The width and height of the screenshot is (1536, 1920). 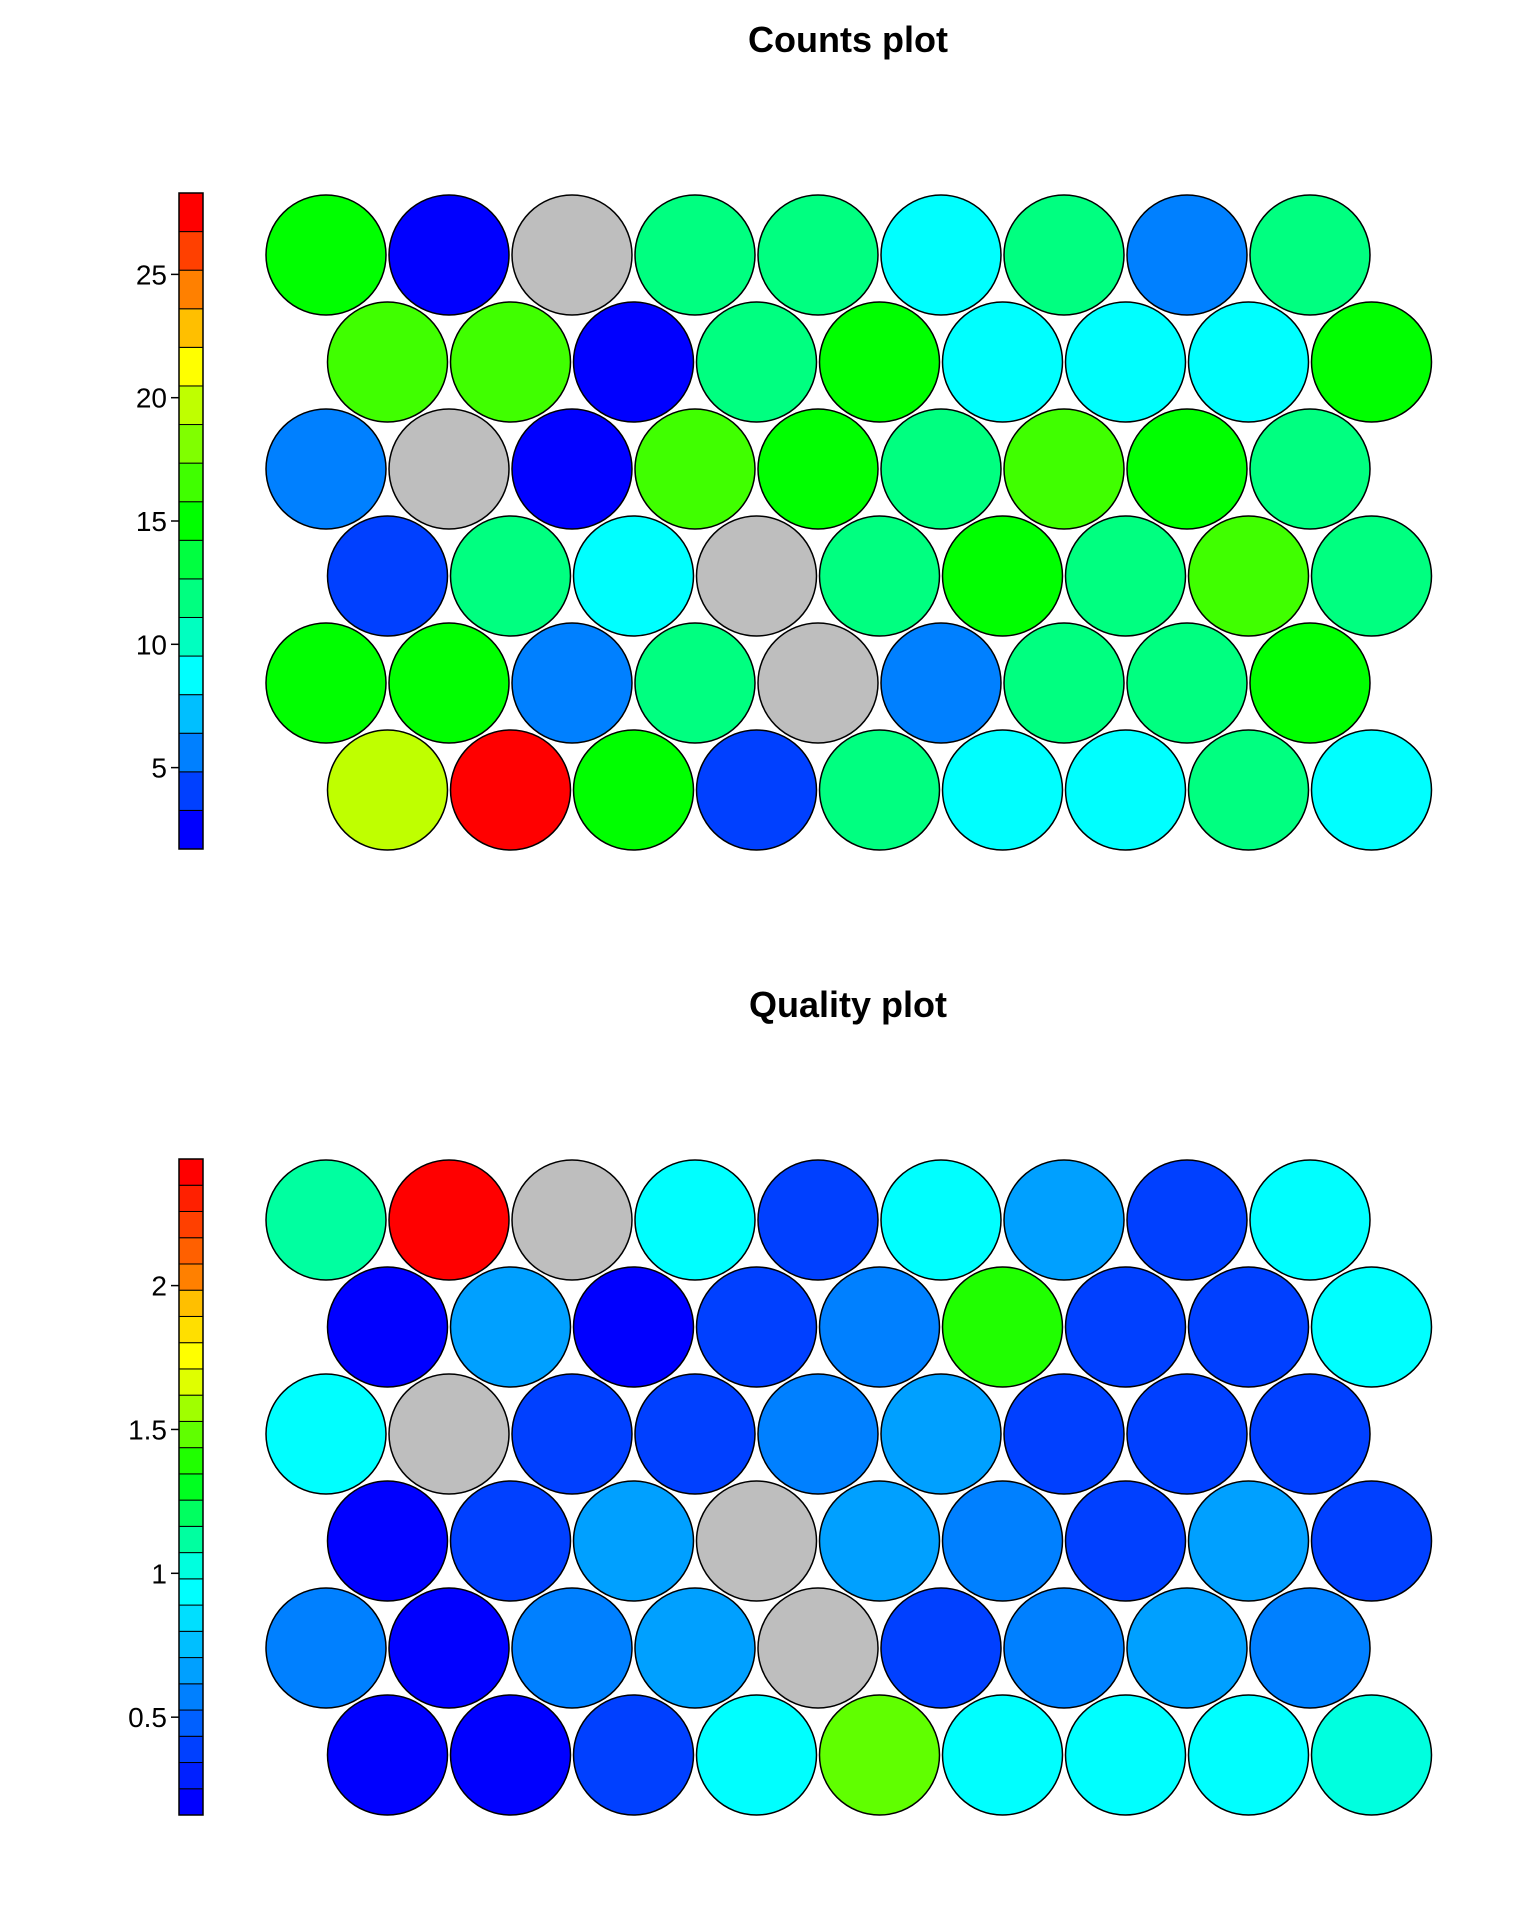 What do you see at coordinates (147, 1717) in the screenshot?
I see `colorbar-tick-label: 0.5` at bounding box center [147, 1717].